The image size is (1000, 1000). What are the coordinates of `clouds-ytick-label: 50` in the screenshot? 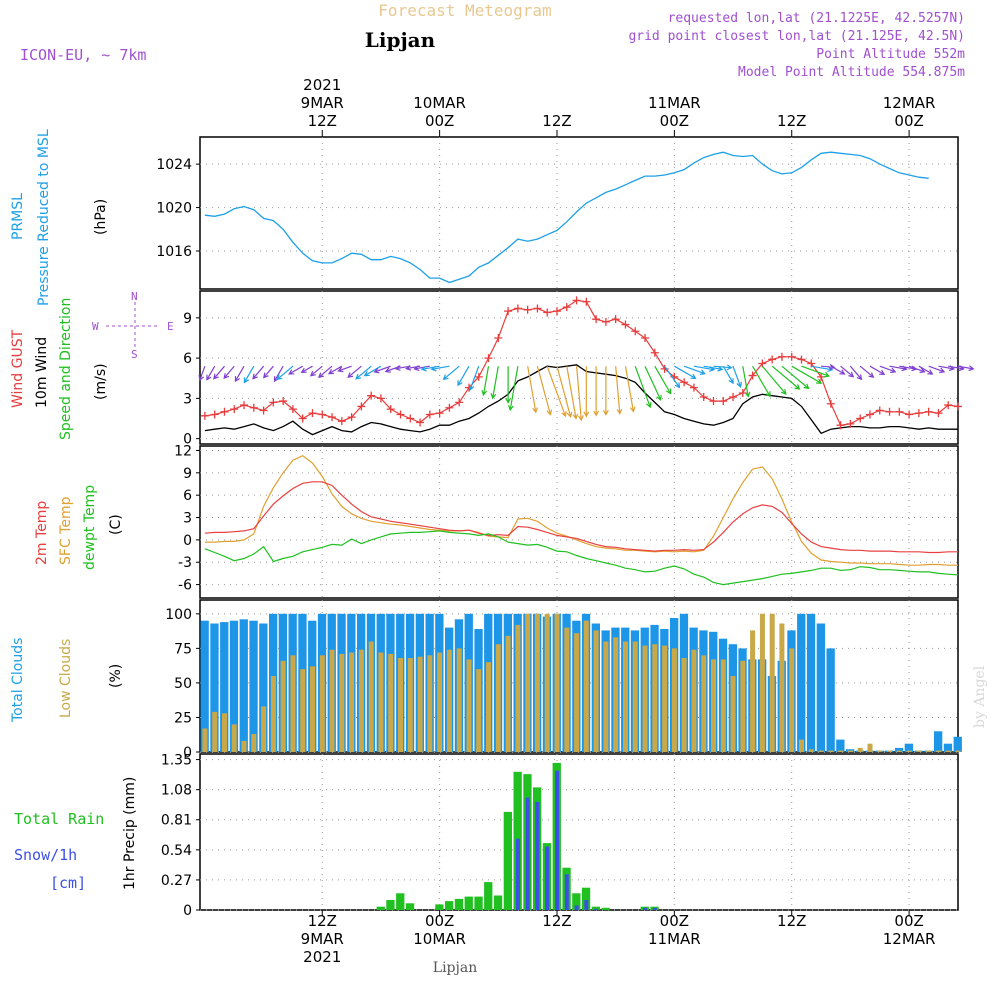 It's located at (183, 684).